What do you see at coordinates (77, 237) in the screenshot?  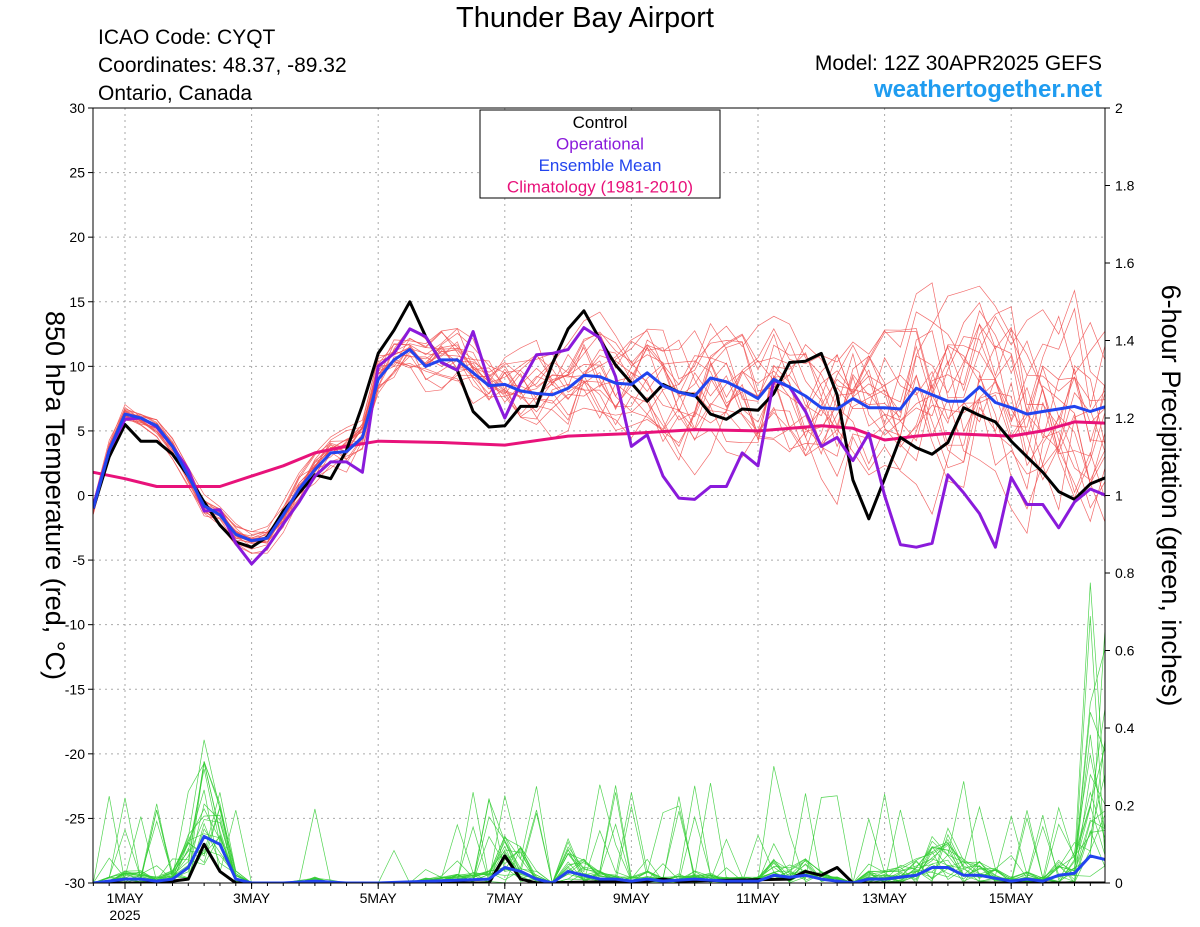 I see `left-tick-label: 20` at bounding box center [77, 237].